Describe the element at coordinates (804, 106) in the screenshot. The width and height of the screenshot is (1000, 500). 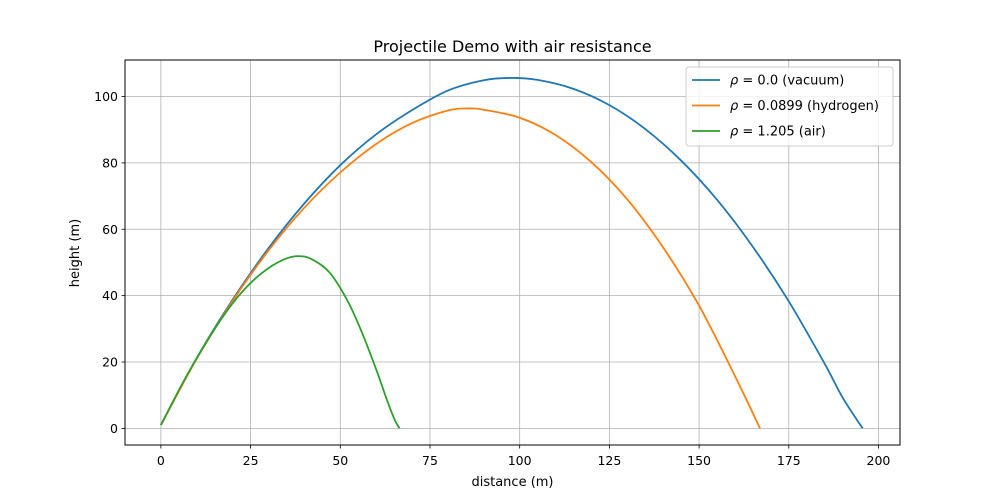
I see `legend-label: ρ = 0.0899 (hydrogen)` at that location.